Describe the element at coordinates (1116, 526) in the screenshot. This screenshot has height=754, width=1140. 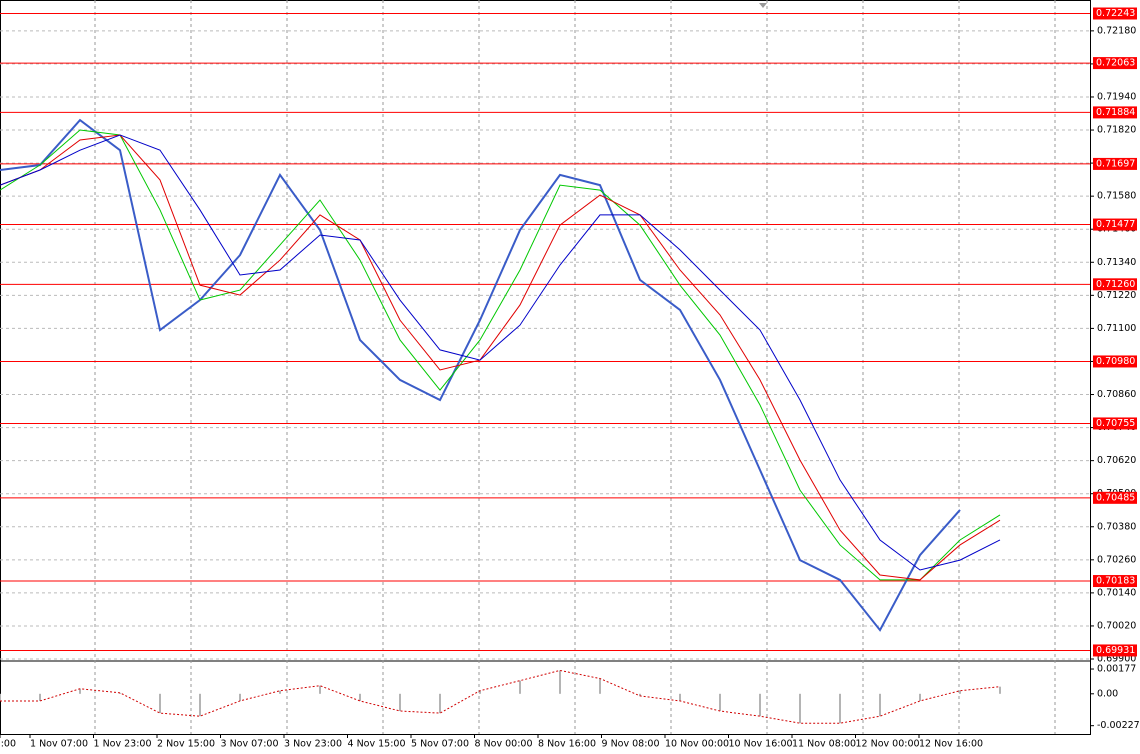
I see `y-tick-label: 0.70380` at that location.